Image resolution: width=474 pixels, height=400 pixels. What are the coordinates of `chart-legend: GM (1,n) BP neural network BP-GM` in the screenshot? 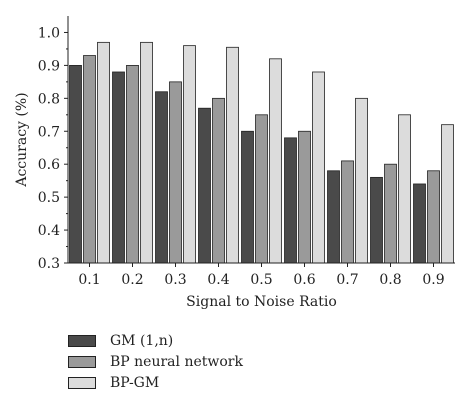 It's located at (155, 361).